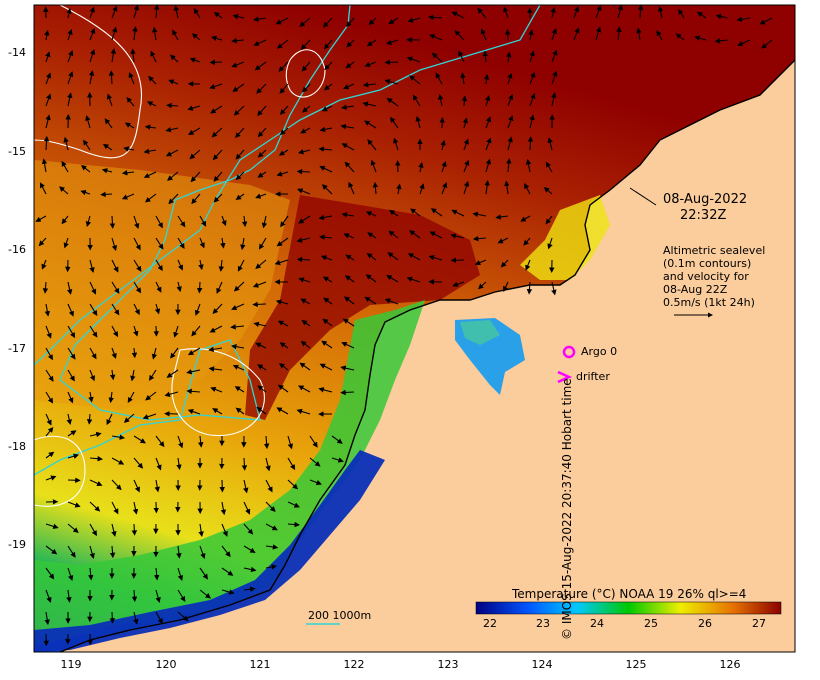  What do you see at coordinates (651, 623) in the screenshot?
I see `colorbar-tick: 25` at bounding box center [651, 623].